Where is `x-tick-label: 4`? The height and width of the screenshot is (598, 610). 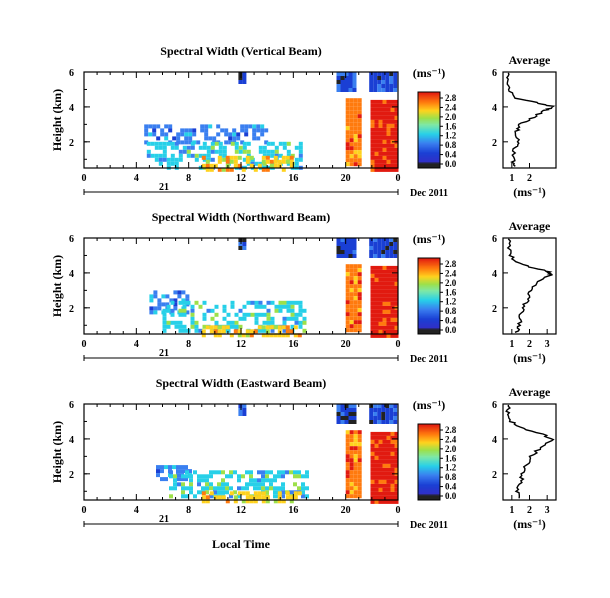
x-tick-label: 4 is located at coordinates (136, 344).